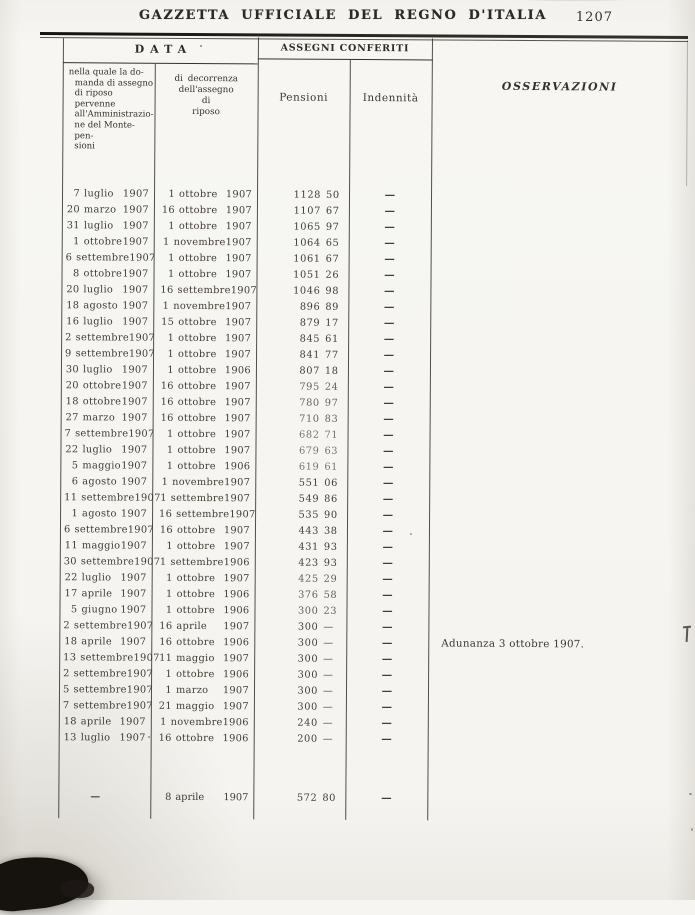  What do you see at coordinates (332, 355) in the screenshot?
I see `pensione-cent: 77` at bounding box center [332, 355].